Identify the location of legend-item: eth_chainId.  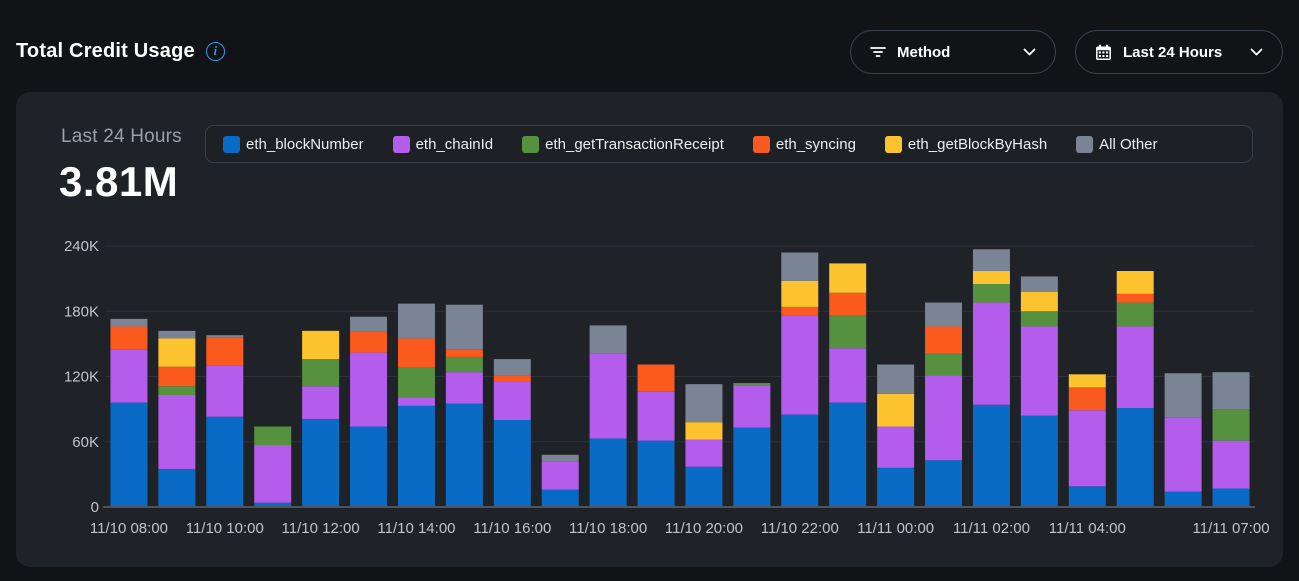
(442, 144).